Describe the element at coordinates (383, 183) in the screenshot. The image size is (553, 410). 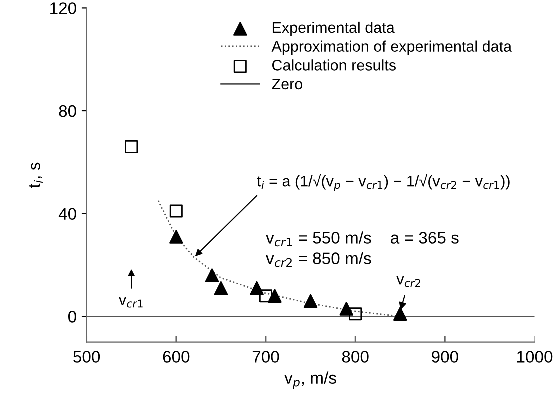
I see `text: t$_{i}$ = a (1/√(v$_{p}$ − v$_{cr1}$) − 1/√(v$_{cr2}$ − v$_{cr1}$))` at that location.